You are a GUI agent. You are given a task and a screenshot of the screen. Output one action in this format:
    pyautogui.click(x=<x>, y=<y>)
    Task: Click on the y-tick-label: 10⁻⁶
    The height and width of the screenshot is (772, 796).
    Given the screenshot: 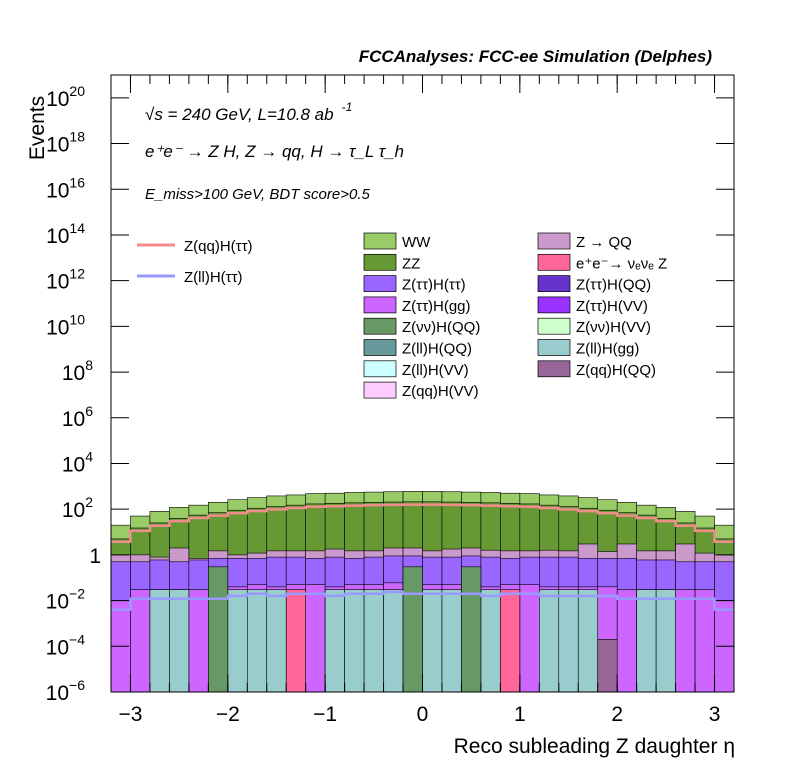 What is the action you would take?
    pyautogui.click(x=66, y=691)
    